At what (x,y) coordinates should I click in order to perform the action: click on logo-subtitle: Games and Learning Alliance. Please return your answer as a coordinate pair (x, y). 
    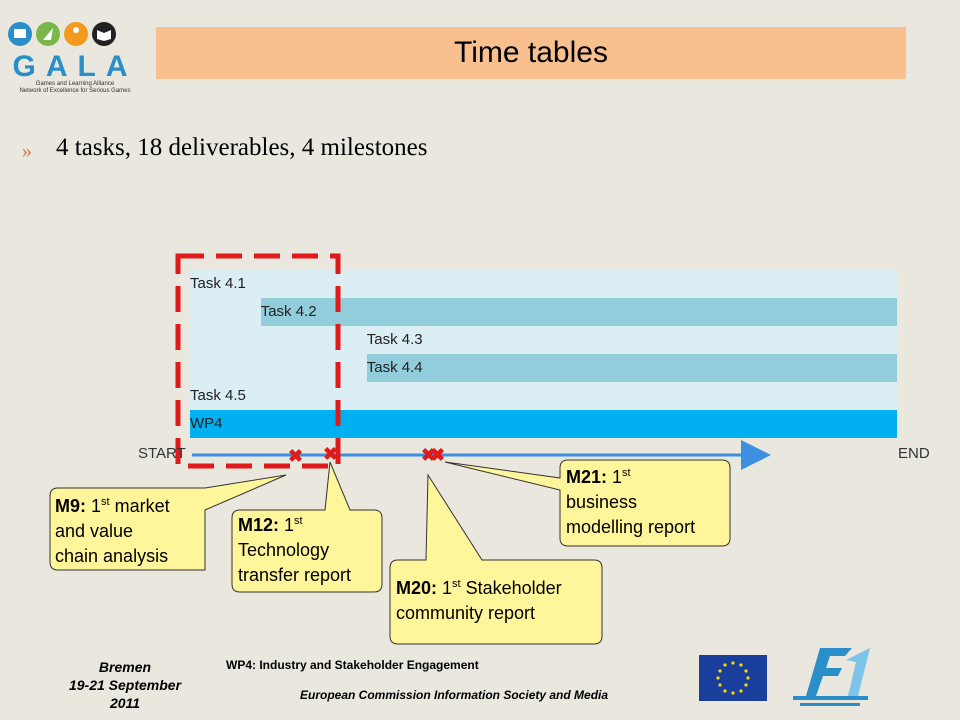
    Looking at the image, I should click on (75, 84).